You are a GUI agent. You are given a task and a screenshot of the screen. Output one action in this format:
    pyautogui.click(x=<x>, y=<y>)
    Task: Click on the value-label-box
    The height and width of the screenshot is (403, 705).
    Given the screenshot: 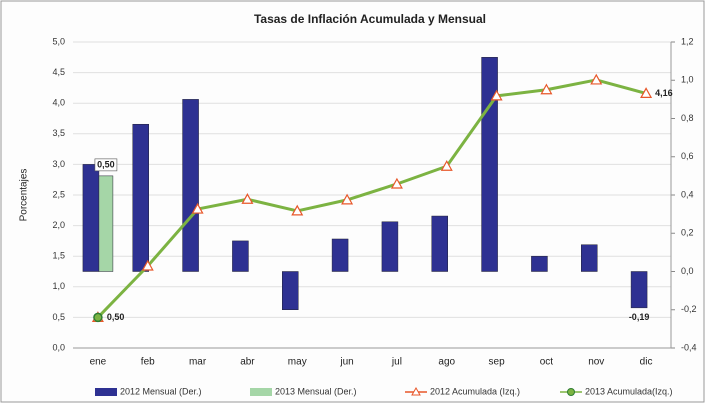 What is the action you would take?
    pyautogui.click(x=106, y=165)
    